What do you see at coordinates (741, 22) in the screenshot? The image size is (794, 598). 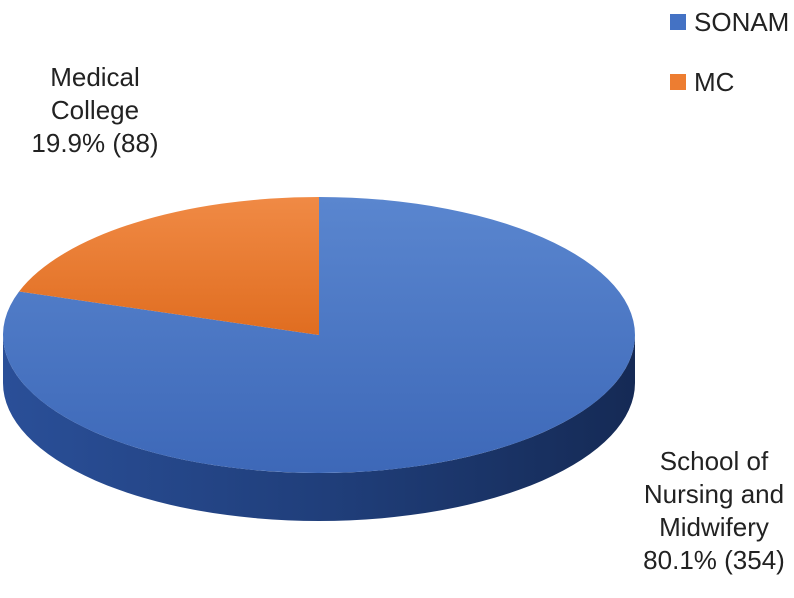 I see `legend-label-sonam: SONAM` at bounding box center [741, 22].